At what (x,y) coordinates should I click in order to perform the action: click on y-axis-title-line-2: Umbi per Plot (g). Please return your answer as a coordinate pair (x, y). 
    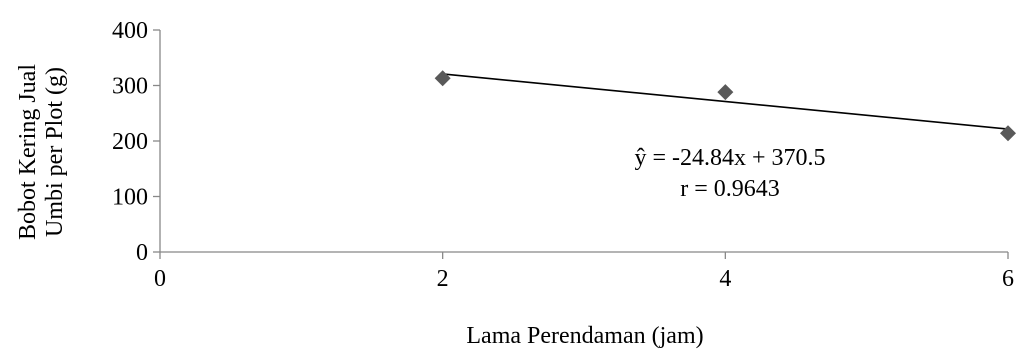
    Looking at the image, I should click on (55, 152).